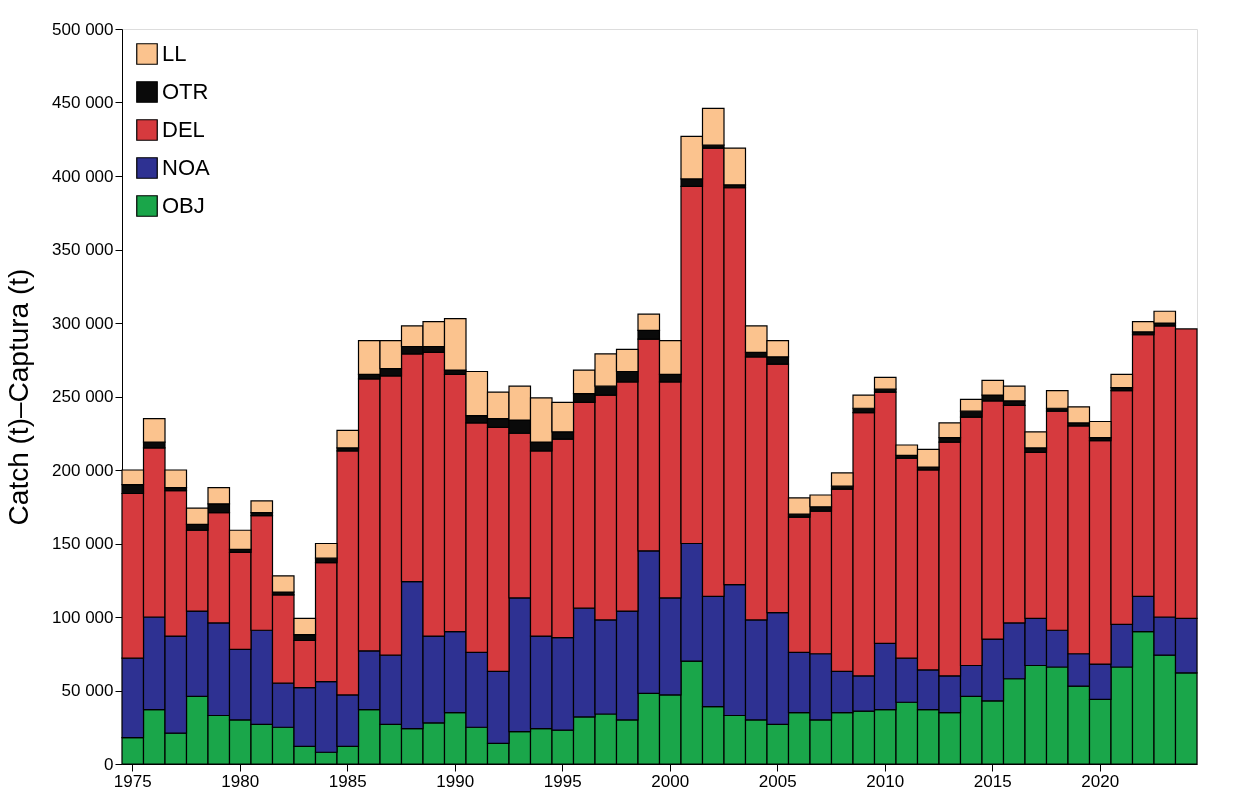 This screenshot has height=794, width=1249. Describe the element at coordinates (240, 781) in the screenshot. I see `x-tick-label: 1980` at that location.